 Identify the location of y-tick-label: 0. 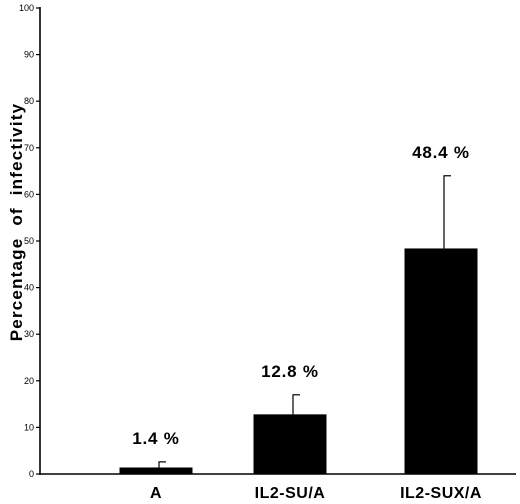
(31, 474).